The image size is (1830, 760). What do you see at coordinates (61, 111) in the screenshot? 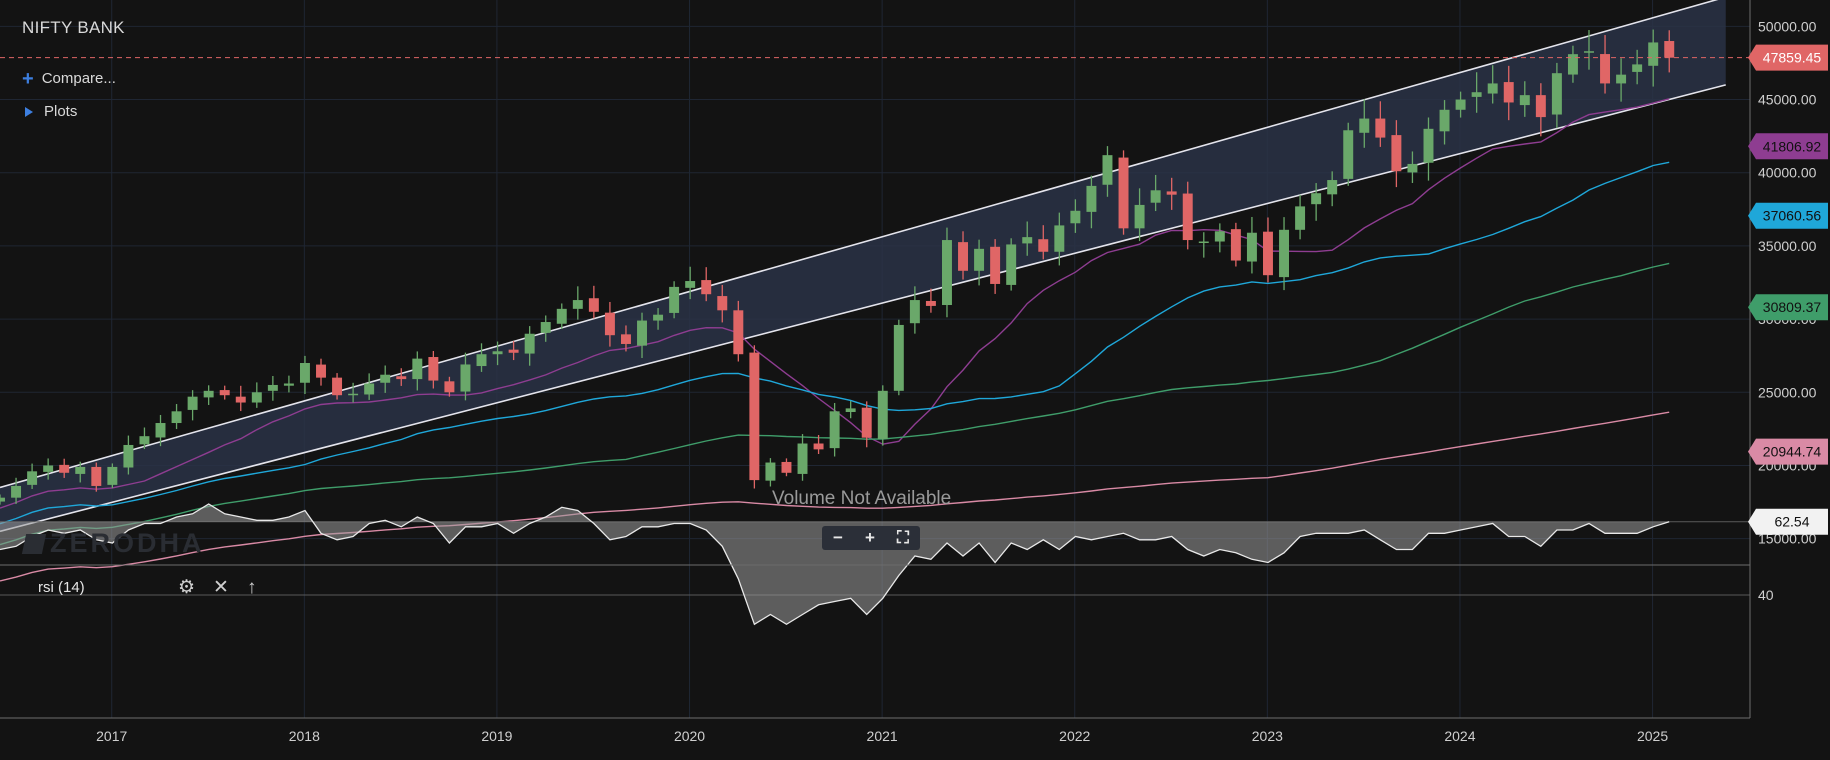
I see `plots-label: Plots` at bounding box center [61, 111].